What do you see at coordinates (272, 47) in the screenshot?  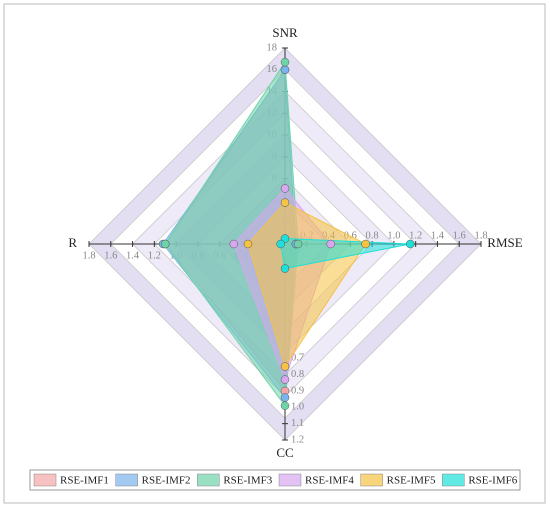 I see `tick-label: 18` at bounding box center [272, 47].